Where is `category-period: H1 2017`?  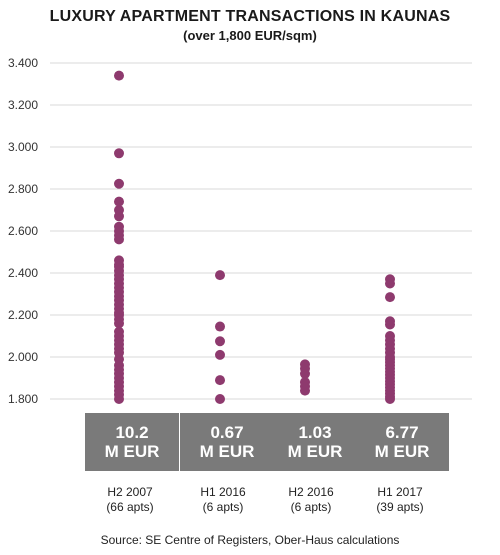 category-period: H1 2017 is located at coordinates (400, 492).